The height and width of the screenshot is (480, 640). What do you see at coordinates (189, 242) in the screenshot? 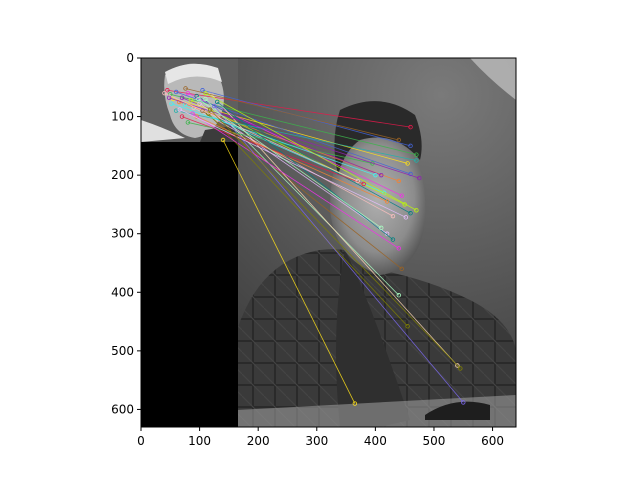
I see `inset-photo` at bounding box center [189, 242].